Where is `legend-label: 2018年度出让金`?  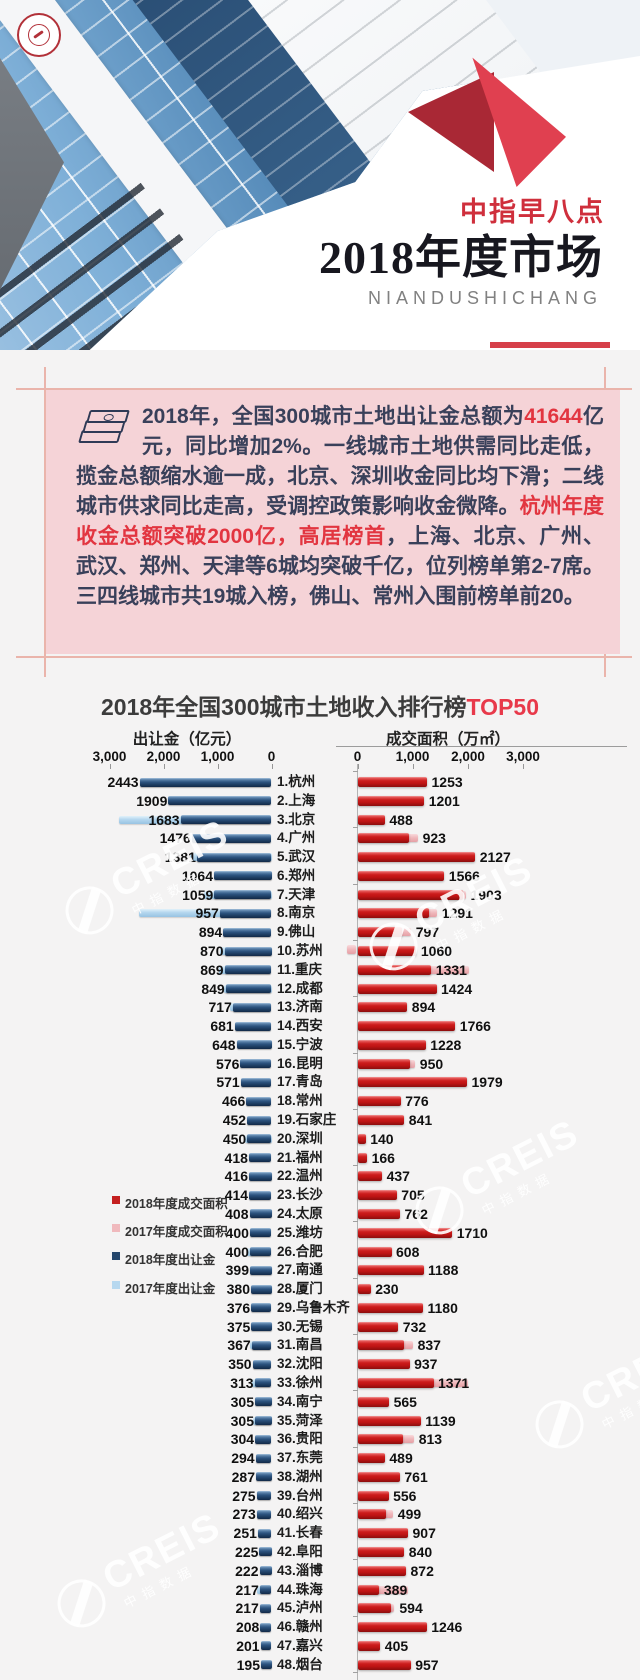 legend-label: 2018年度出让金 is located at coordinates (170, 1260).